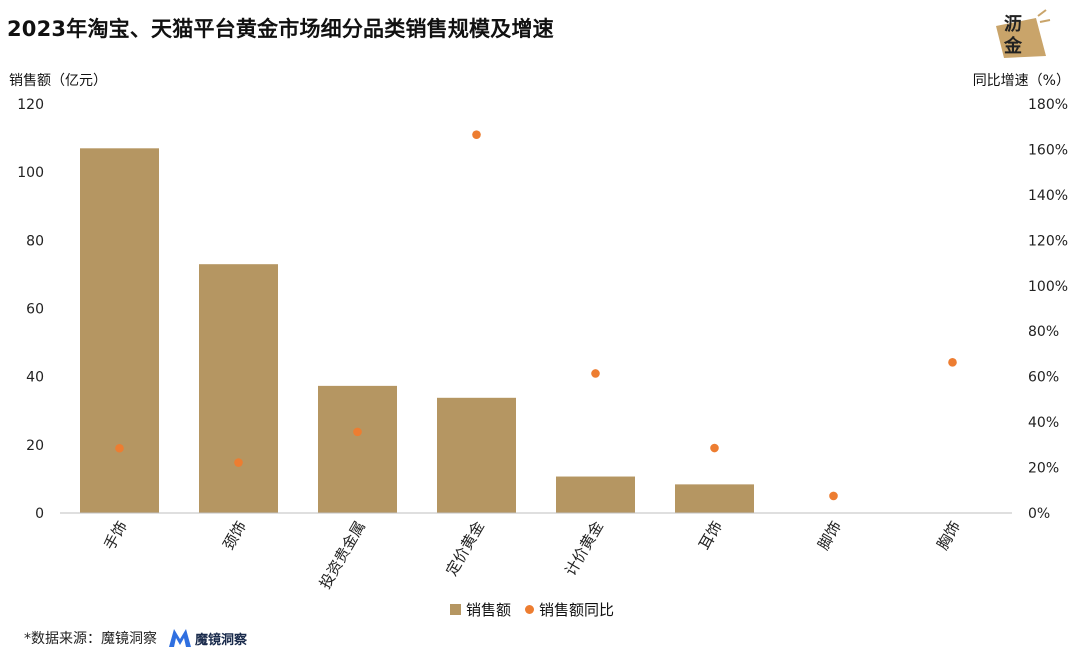  Describe the element at coordinates (180, 638) in the screenshot. I see `brand-m-icon` at that location.